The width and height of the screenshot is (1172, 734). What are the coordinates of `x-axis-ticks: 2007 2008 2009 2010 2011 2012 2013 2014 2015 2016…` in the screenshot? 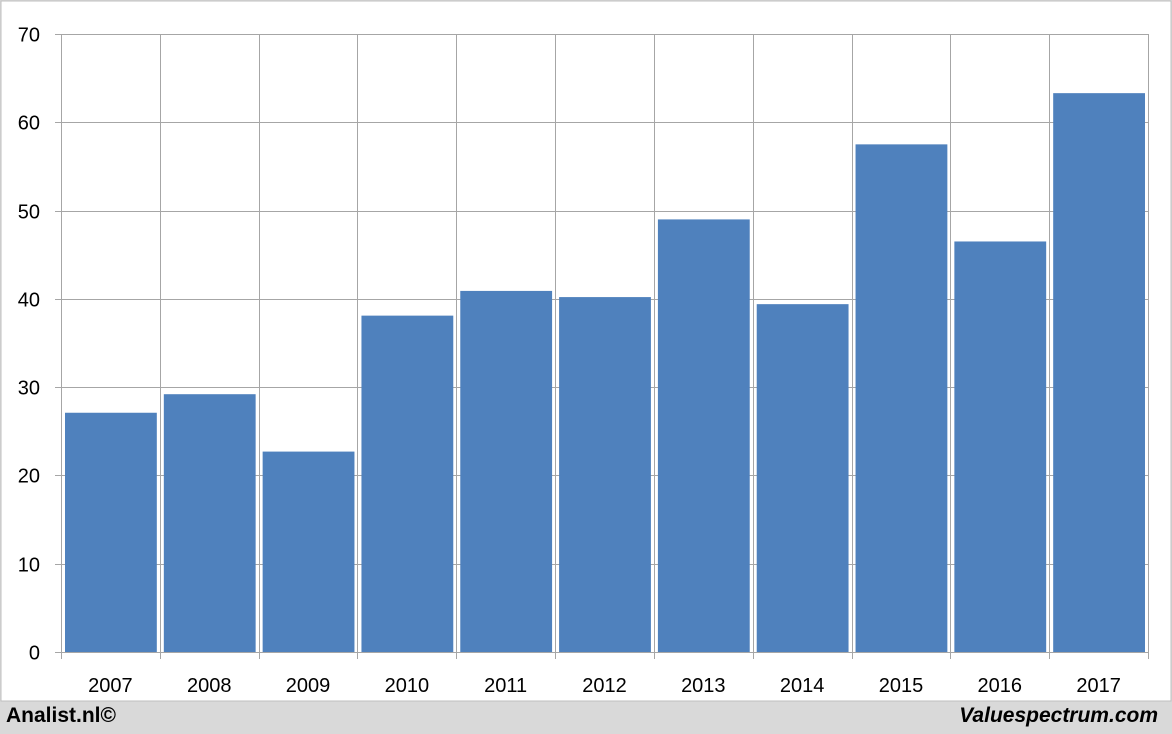 It's located at (604, 686).